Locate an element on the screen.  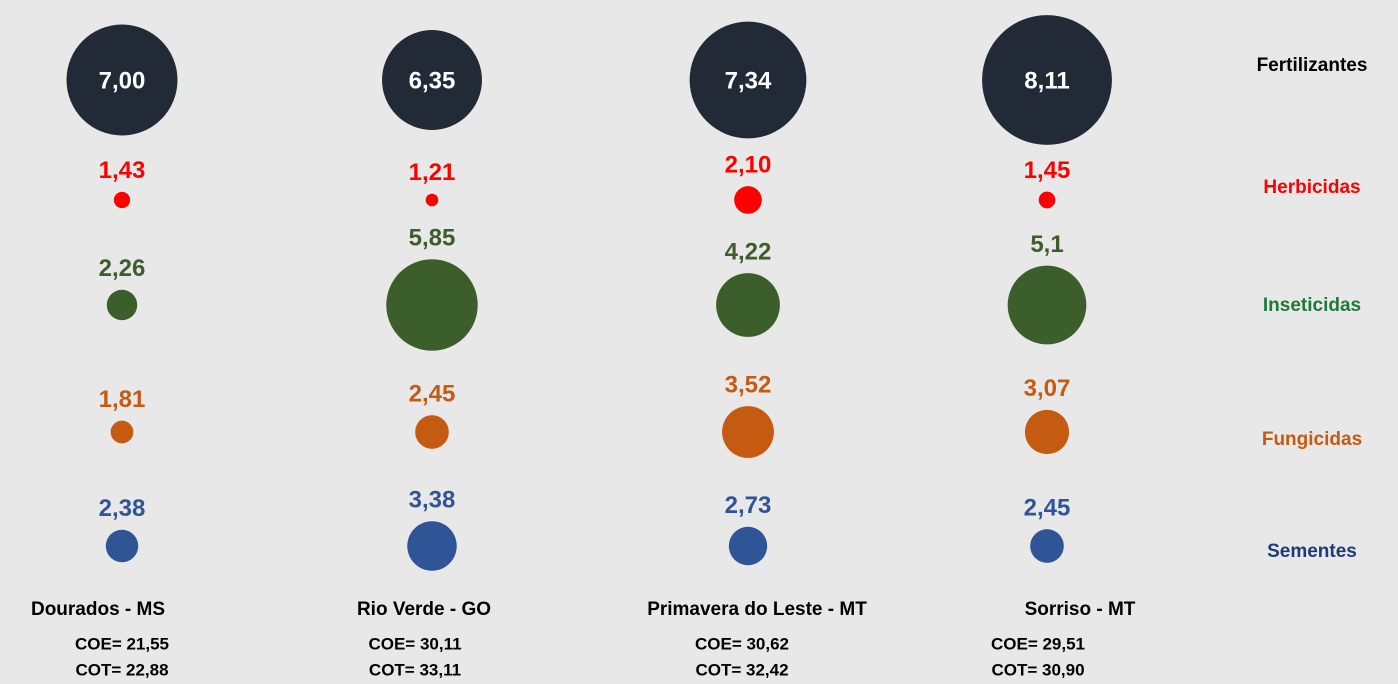
value-label: 2,10 is located at coordinates (748, 164).